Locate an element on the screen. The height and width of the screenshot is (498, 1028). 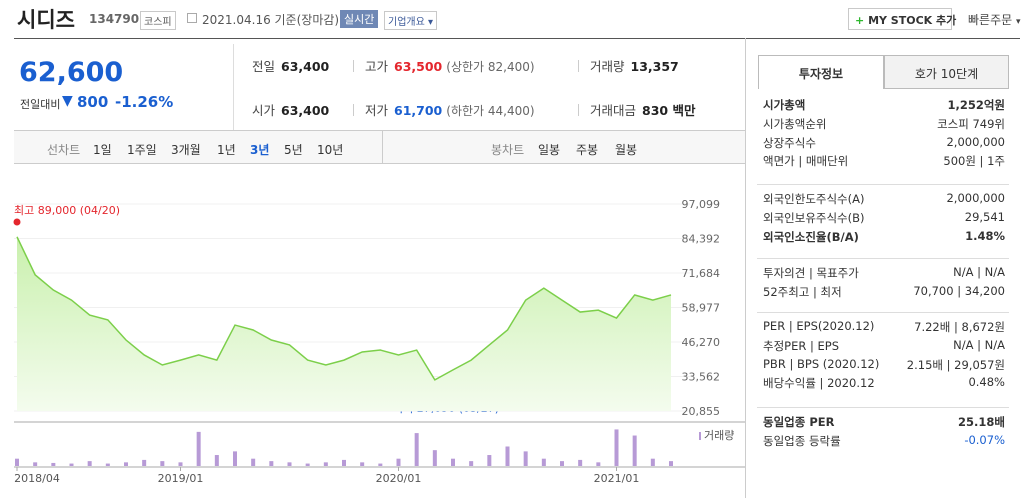
mystock-button: + MY STOCK 추가 is located at coordinates (902, 19).